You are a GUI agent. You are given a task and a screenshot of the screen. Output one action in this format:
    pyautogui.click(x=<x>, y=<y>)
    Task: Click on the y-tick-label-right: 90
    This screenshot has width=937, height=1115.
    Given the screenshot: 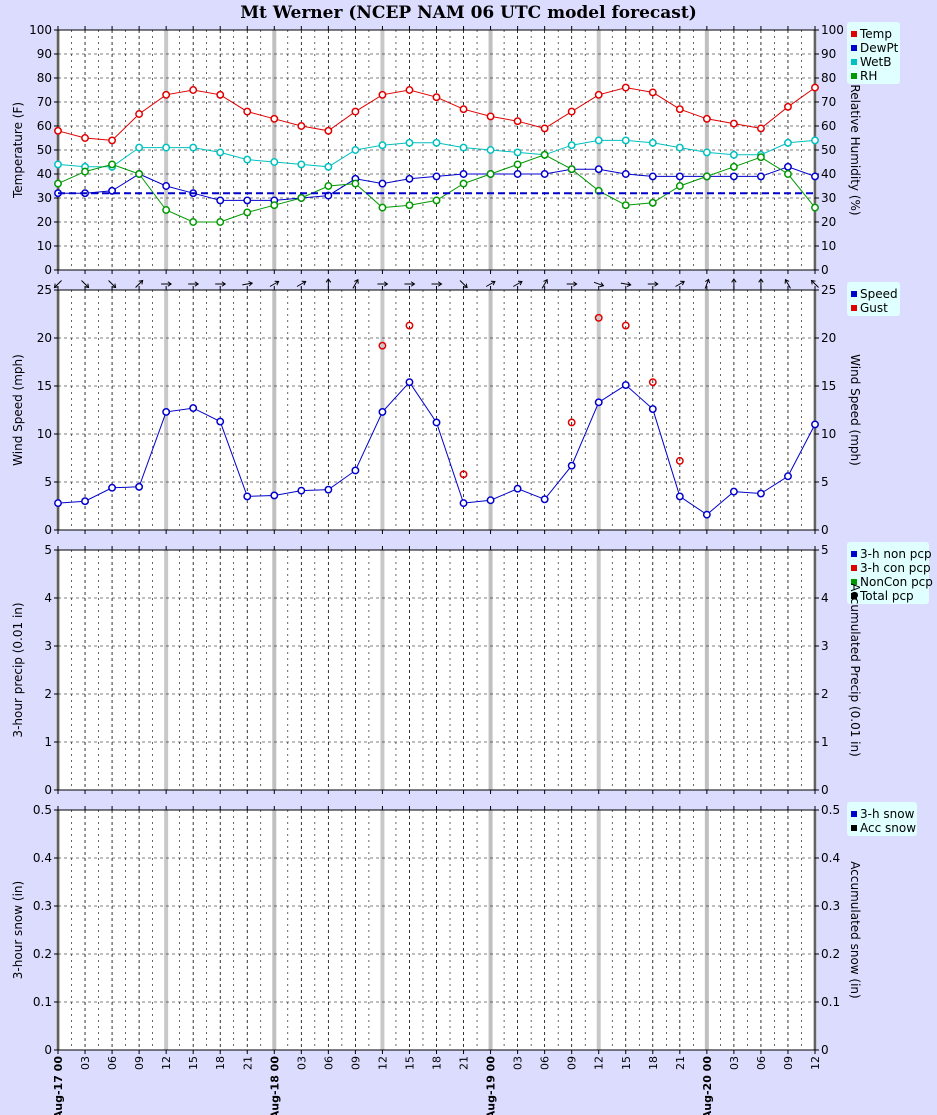 What is the action you would take?
    pyautogui.click(x=828, y=54)
    